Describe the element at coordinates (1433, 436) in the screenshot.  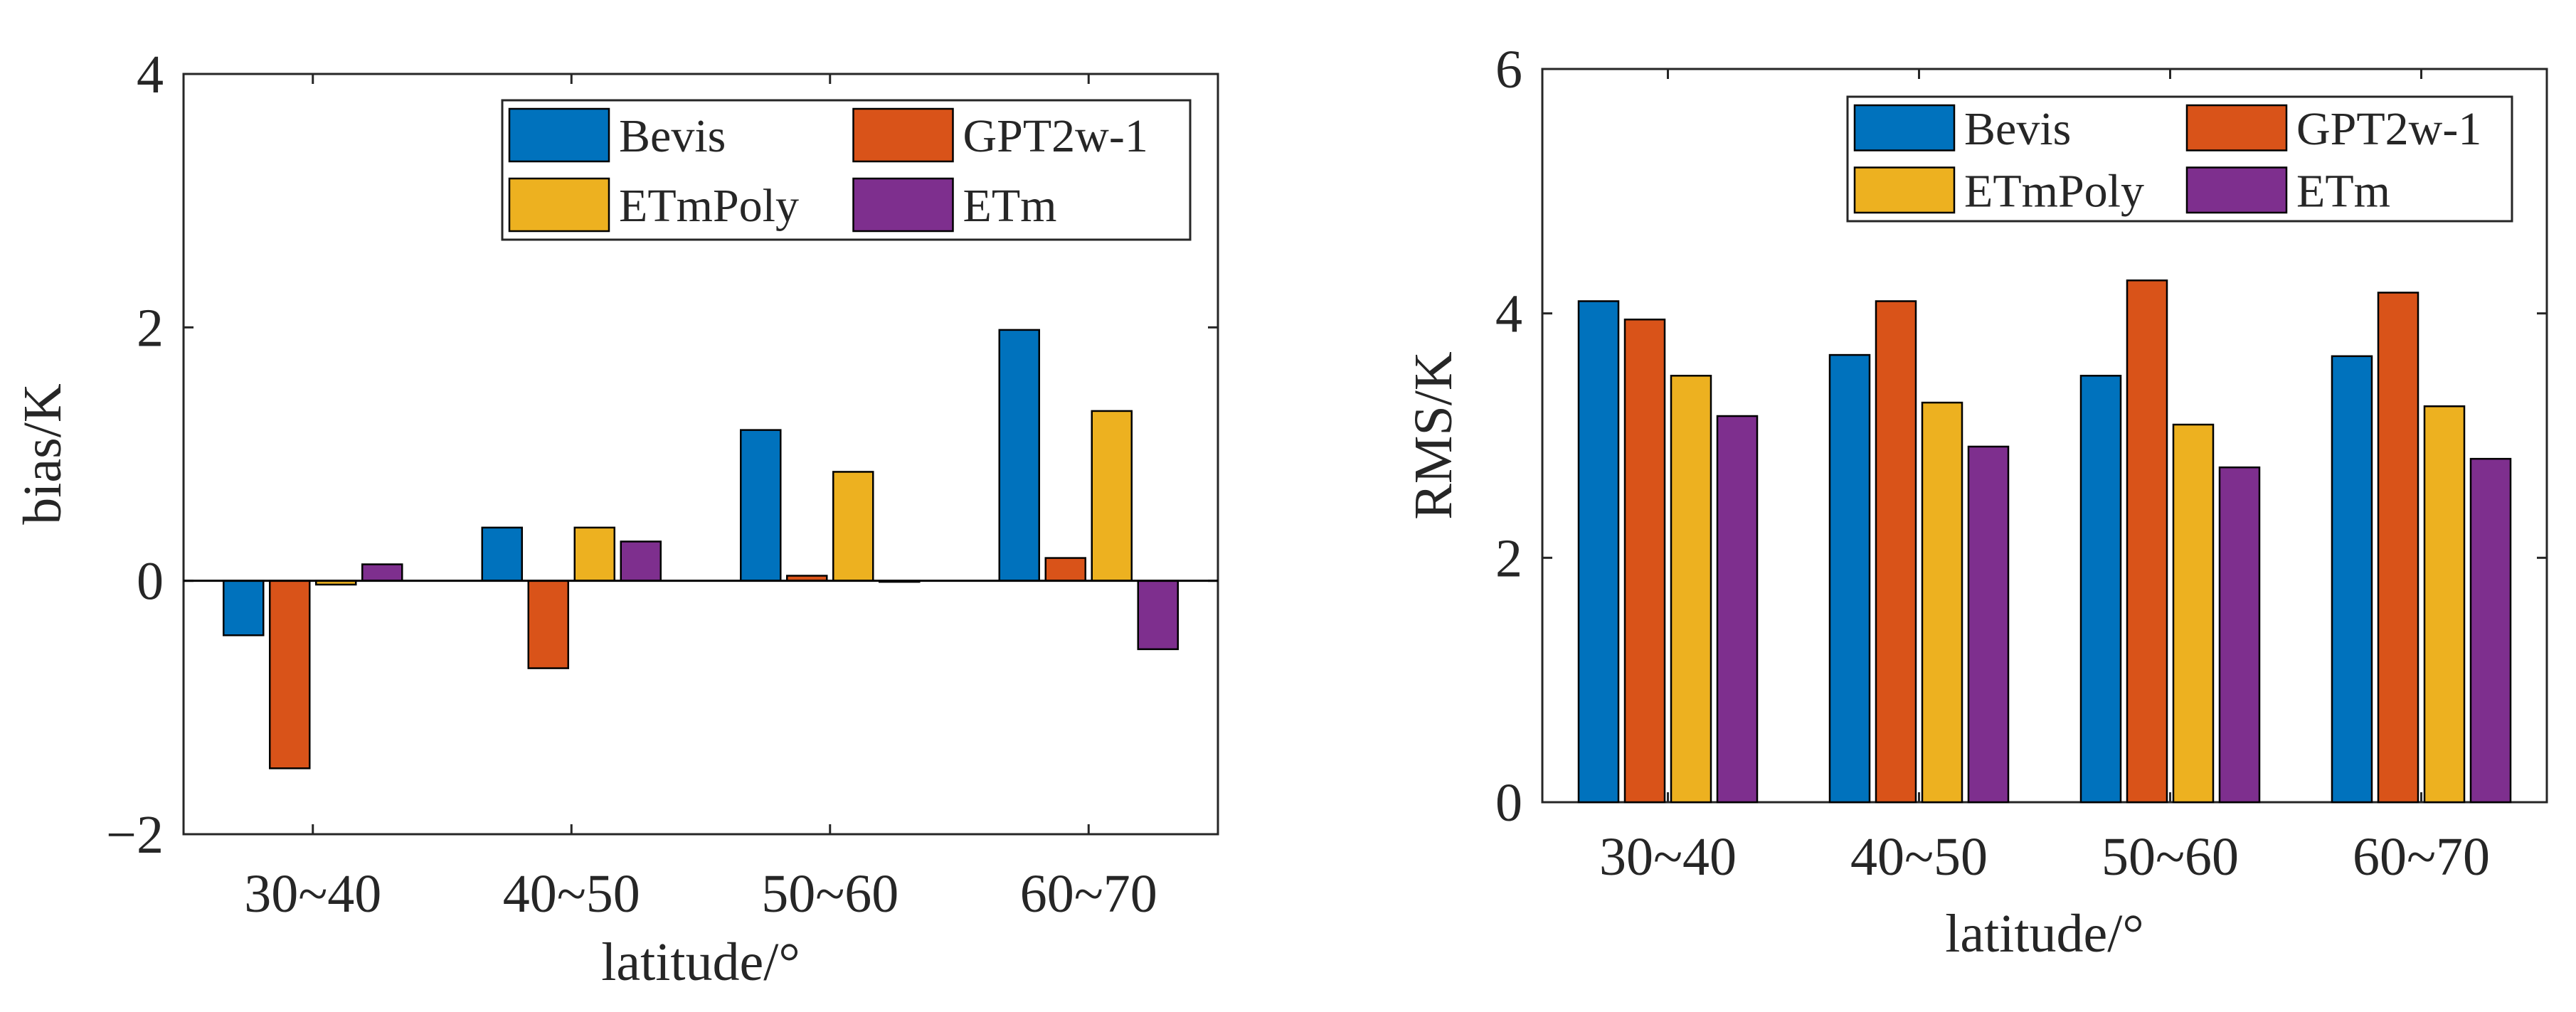
I see `y-axis-label: RMS/K` at that location.